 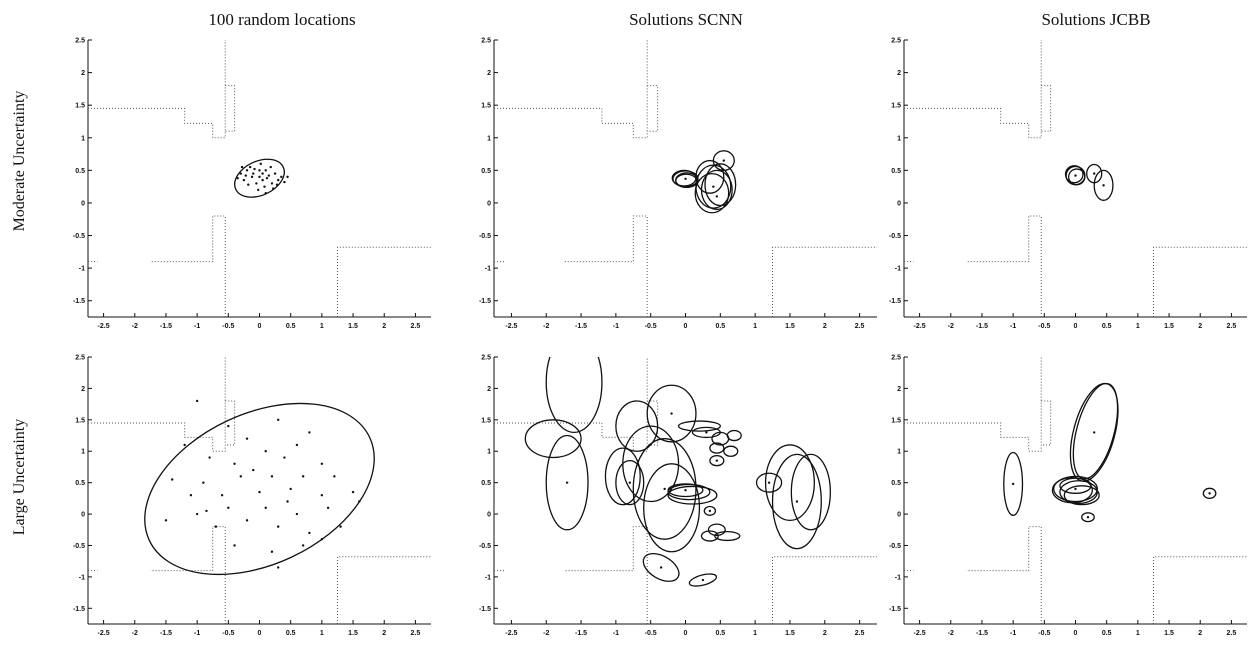 What do you see at coordinates (135, 633) in the screenshot?
I see `x-tick-label: -2` at bounding box center [135, 633].